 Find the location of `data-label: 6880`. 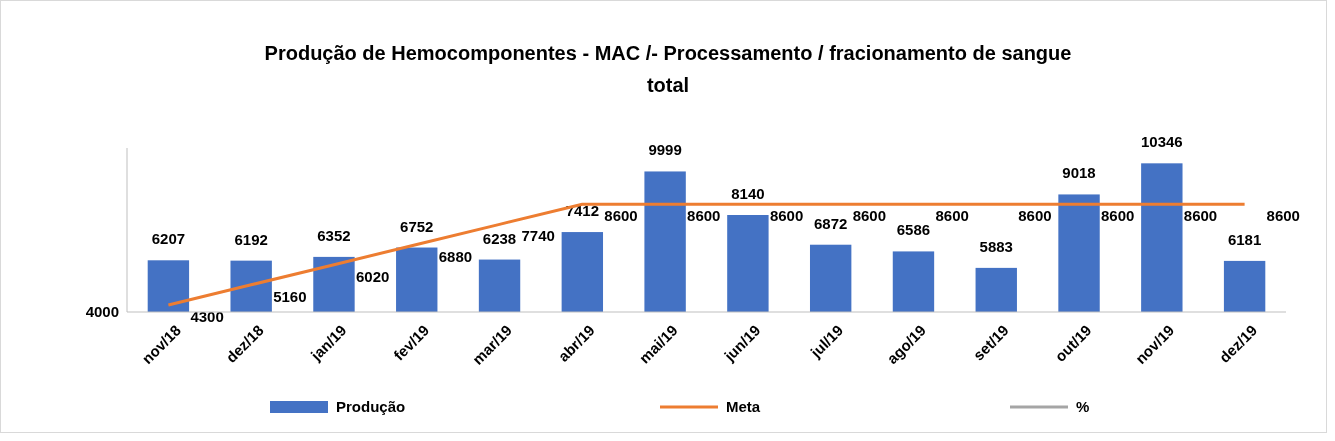

data-label: 6880 is located at coordinates (455, 256).